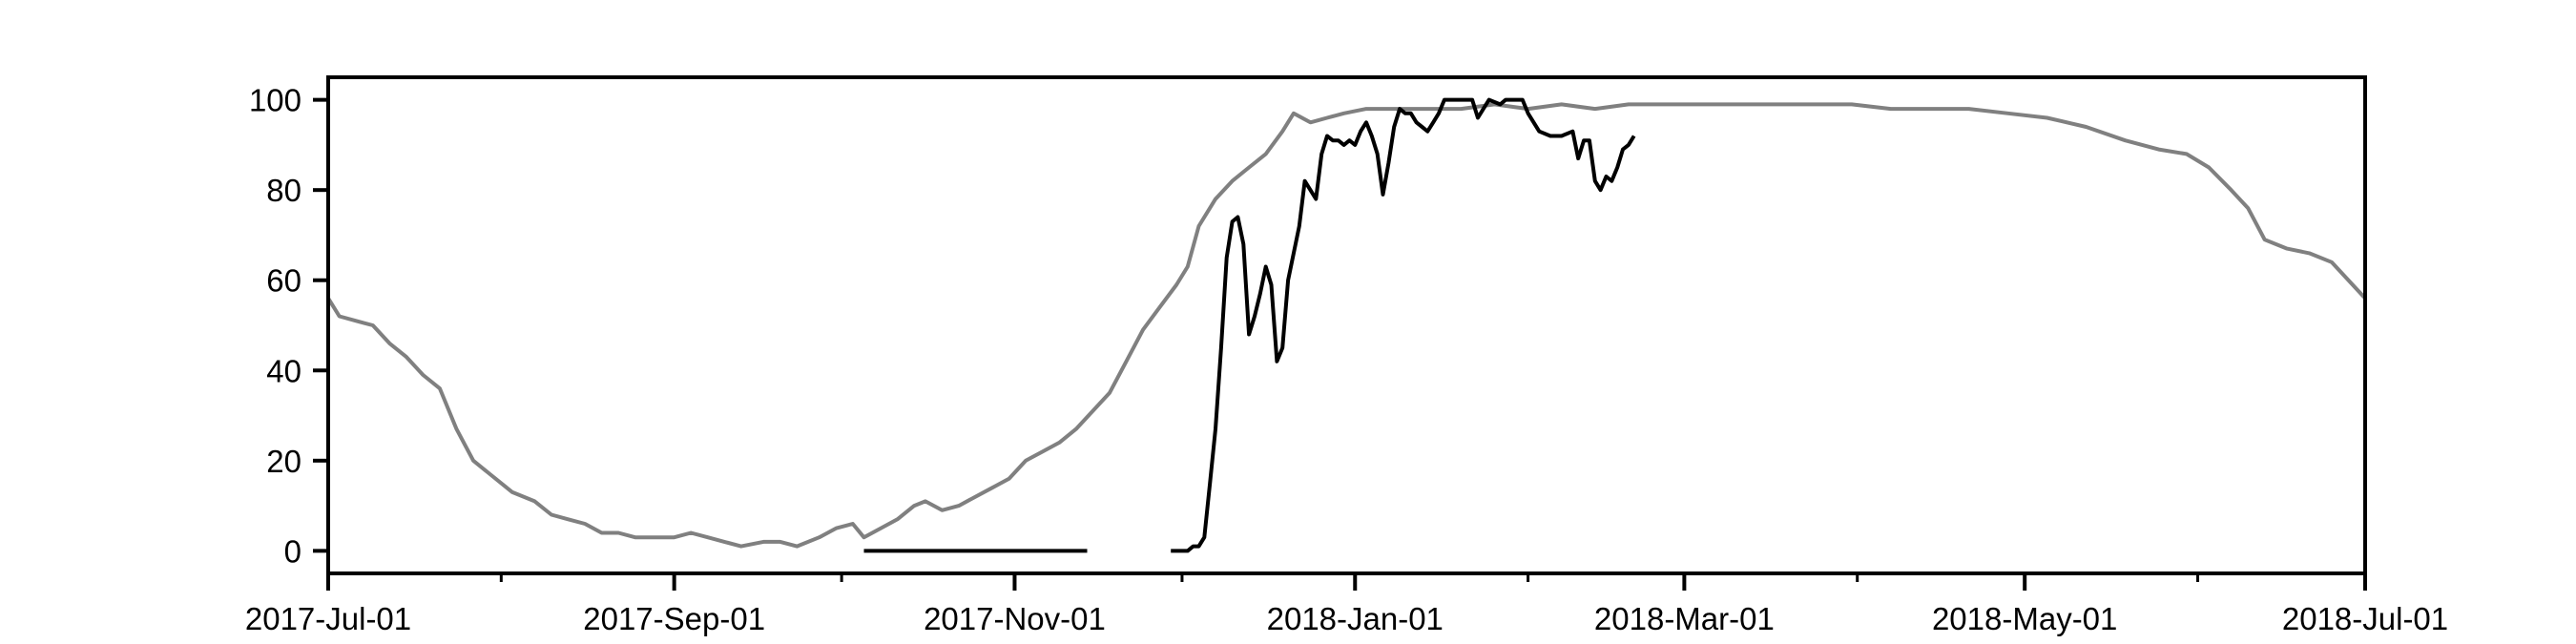 The width and height of the screenshot is (2576, 644). Describe the element at coordinates (292, 551) in the screenshot. I see `y-tick-label: 0` at that location.